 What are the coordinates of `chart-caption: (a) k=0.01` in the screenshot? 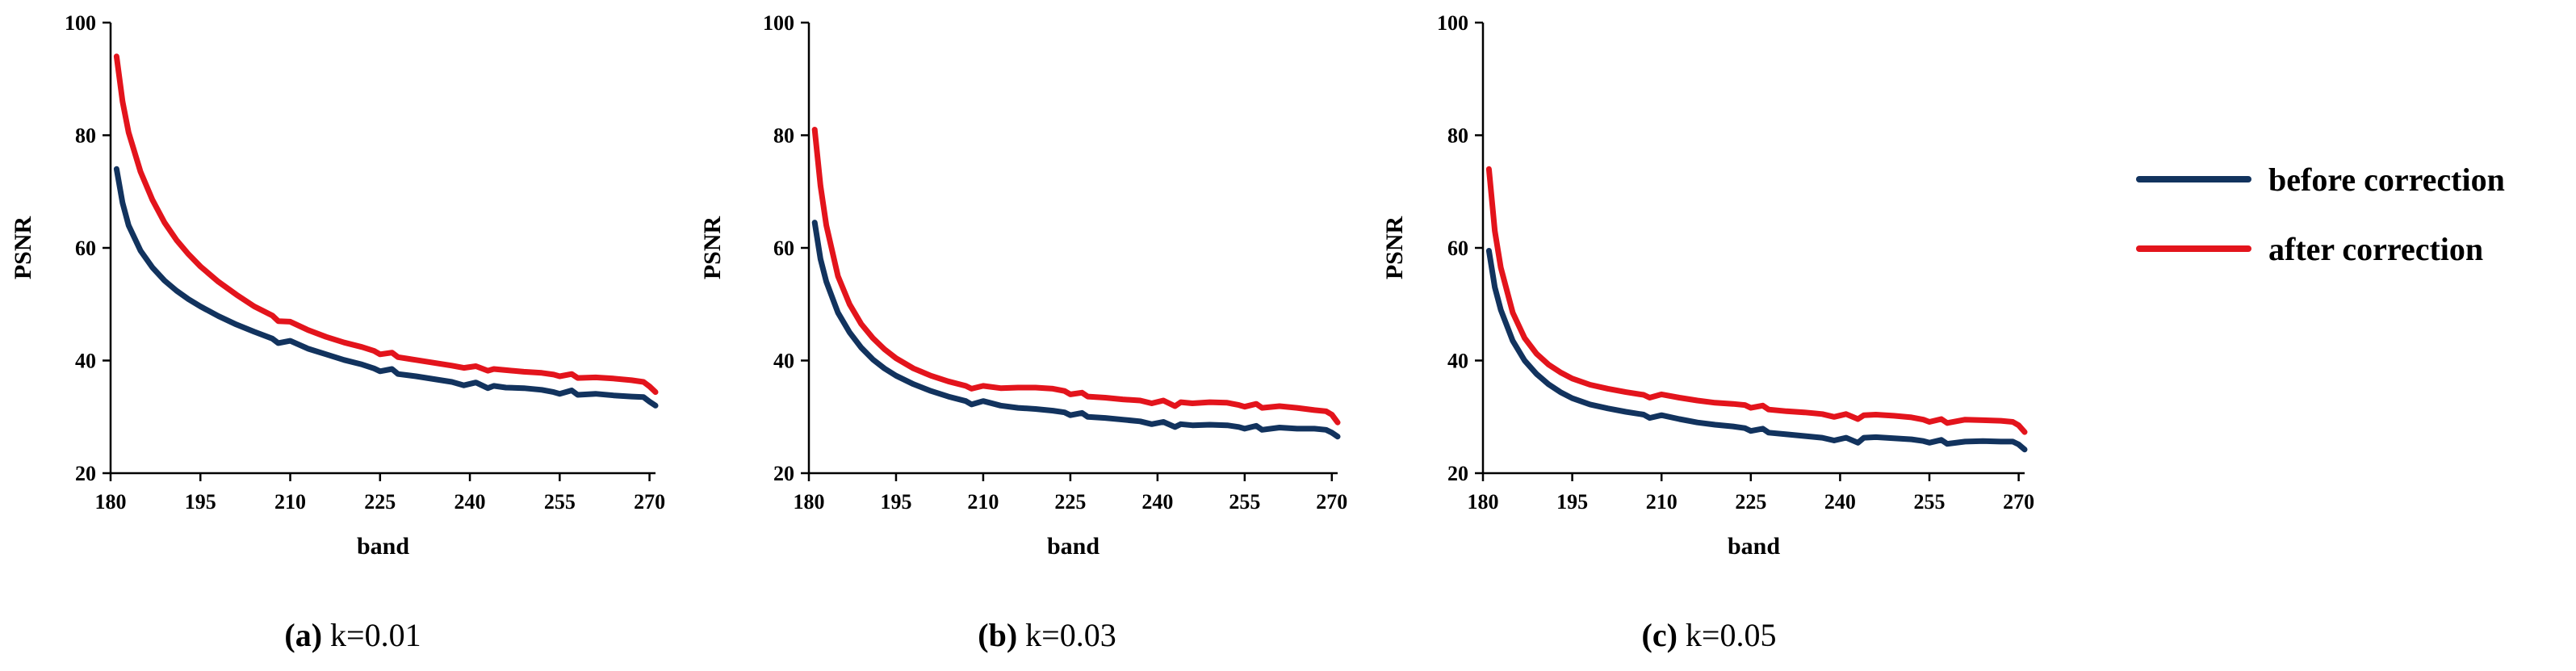 It's located at (352, 635).